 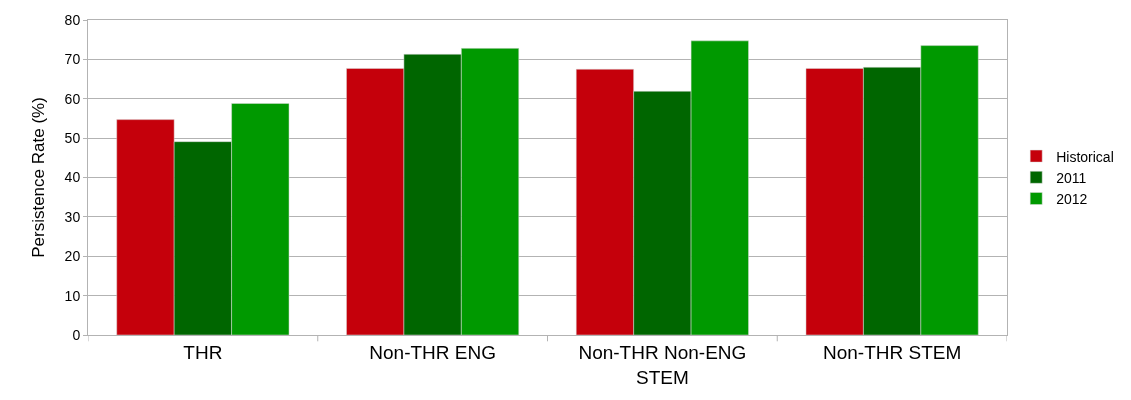 What do you see at coordinates (892, 352) in the screenshot?
I see `x-tick-label: Non-THR STEM` at bounding box center [892, 352].